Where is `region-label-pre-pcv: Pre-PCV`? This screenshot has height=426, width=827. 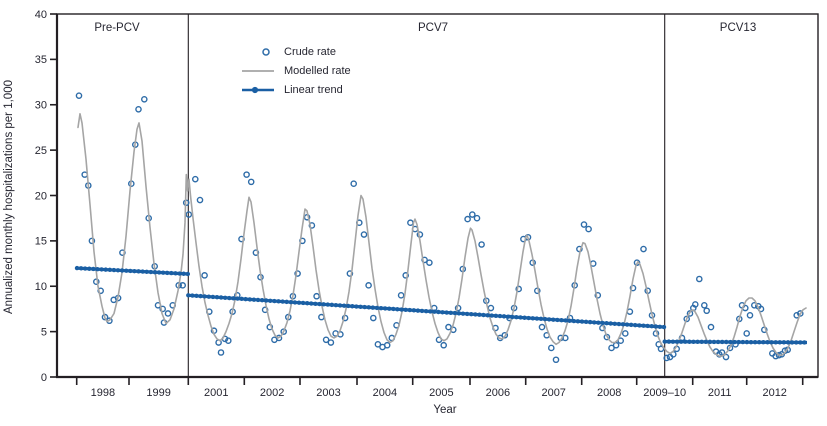
region-label-pre-pcv: Pre-PCV is located at coordinates (117, 28).